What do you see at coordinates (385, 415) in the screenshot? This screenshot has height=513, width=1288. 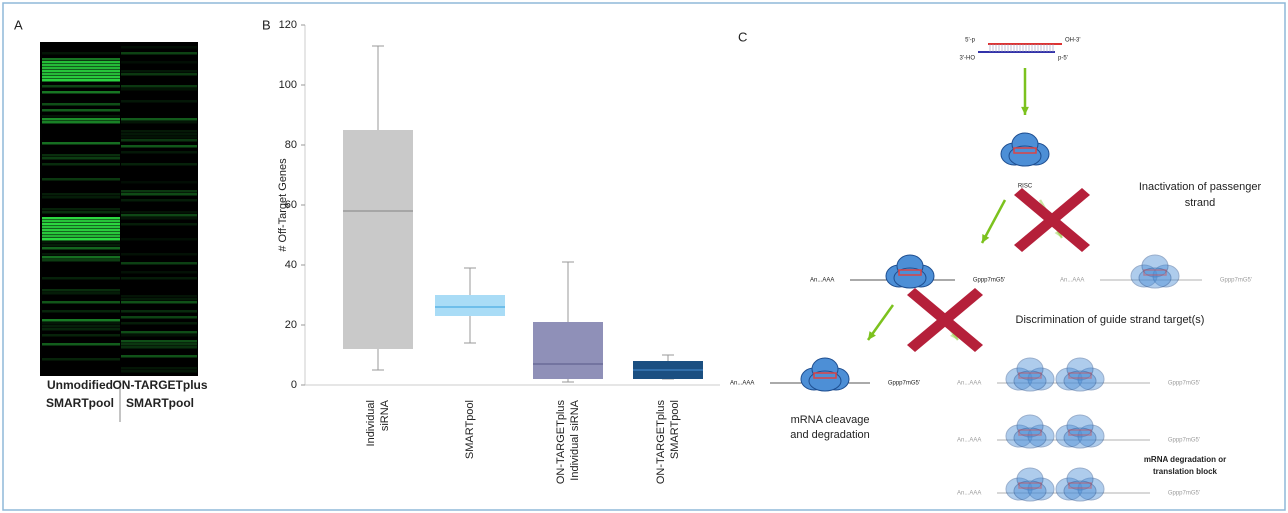 I see `x-tick-label: siRNA` at bounding box center [385, 415].